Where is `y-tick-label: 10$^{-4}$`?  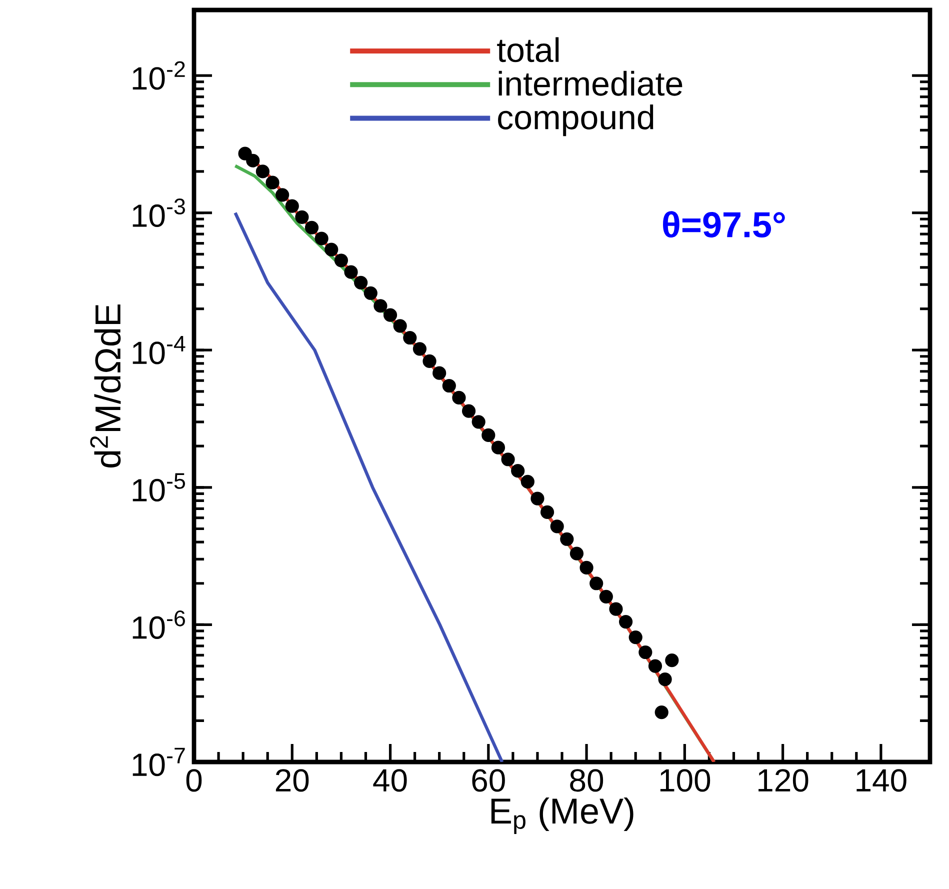 y-tick-label: 10$^{-4}$ is located at coordinates (159, 350).